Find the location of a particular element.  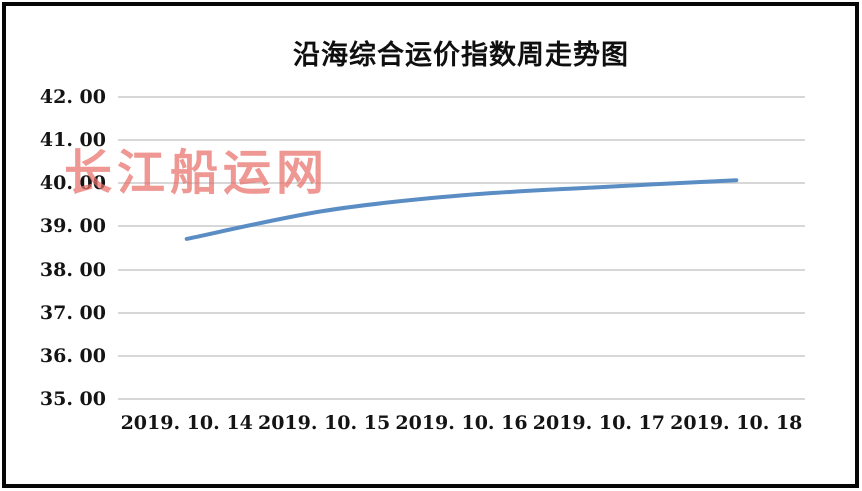

x-tick-label: 2019. 10. 16 is located at coordinates (461, 423).